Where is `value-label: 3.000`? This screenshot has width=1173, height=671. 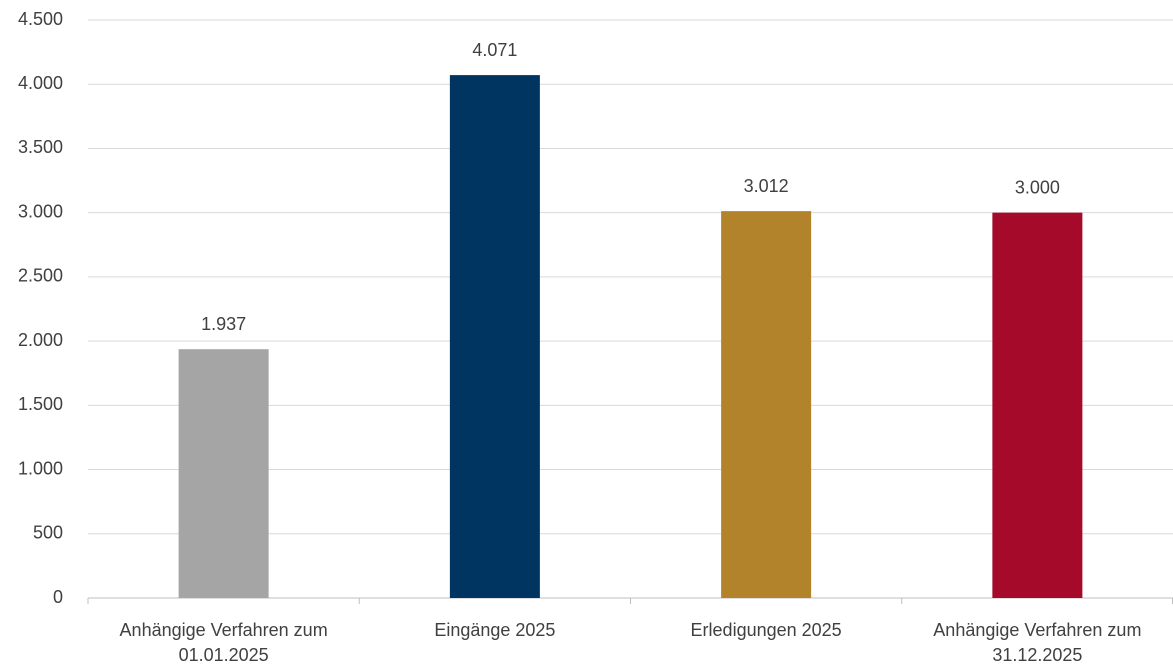
value-label: 3.000 is located at coordinates (1037, 187).